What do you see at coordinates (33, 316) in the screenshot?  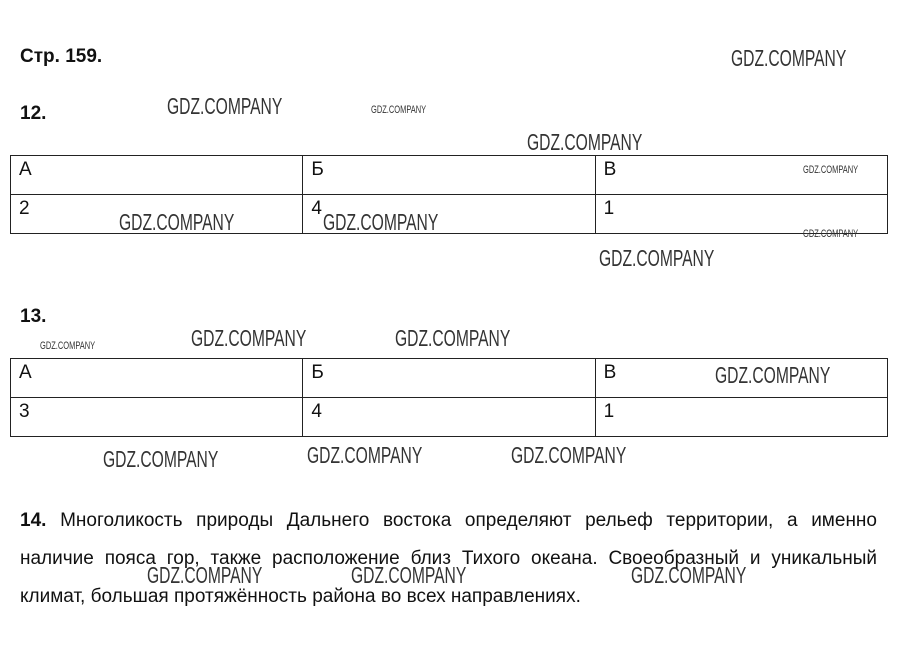 I see `task-13-number: 13.` at bounding box center [33, 316].